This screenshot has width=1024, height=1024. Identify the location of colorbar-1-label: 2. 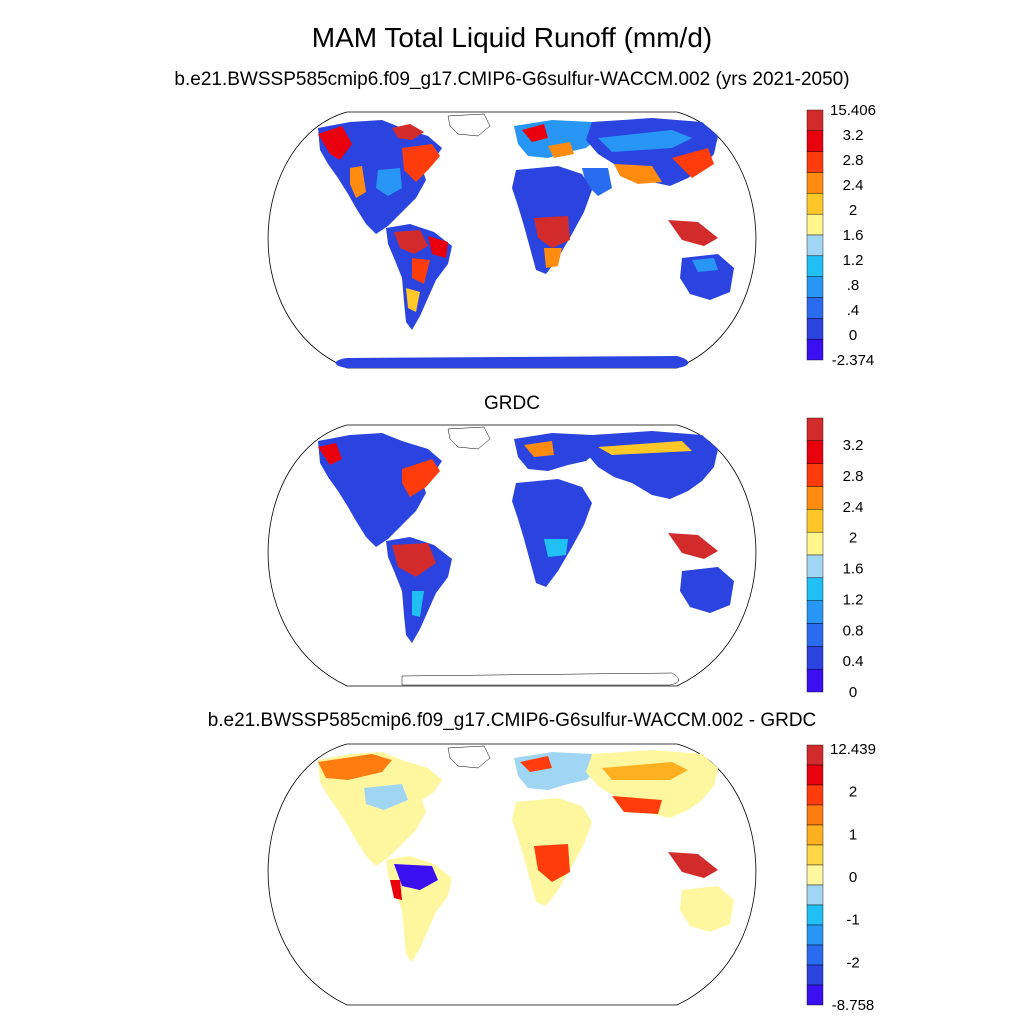
(853, 210).